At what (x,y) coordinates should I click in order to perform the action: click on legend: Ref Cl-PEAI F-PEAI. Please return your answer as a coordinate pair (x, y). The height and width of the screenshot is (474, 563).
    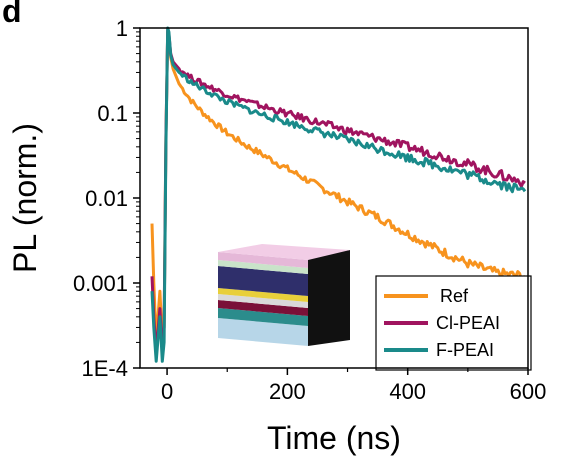
    Looking at the image, I should click on (453, 323).